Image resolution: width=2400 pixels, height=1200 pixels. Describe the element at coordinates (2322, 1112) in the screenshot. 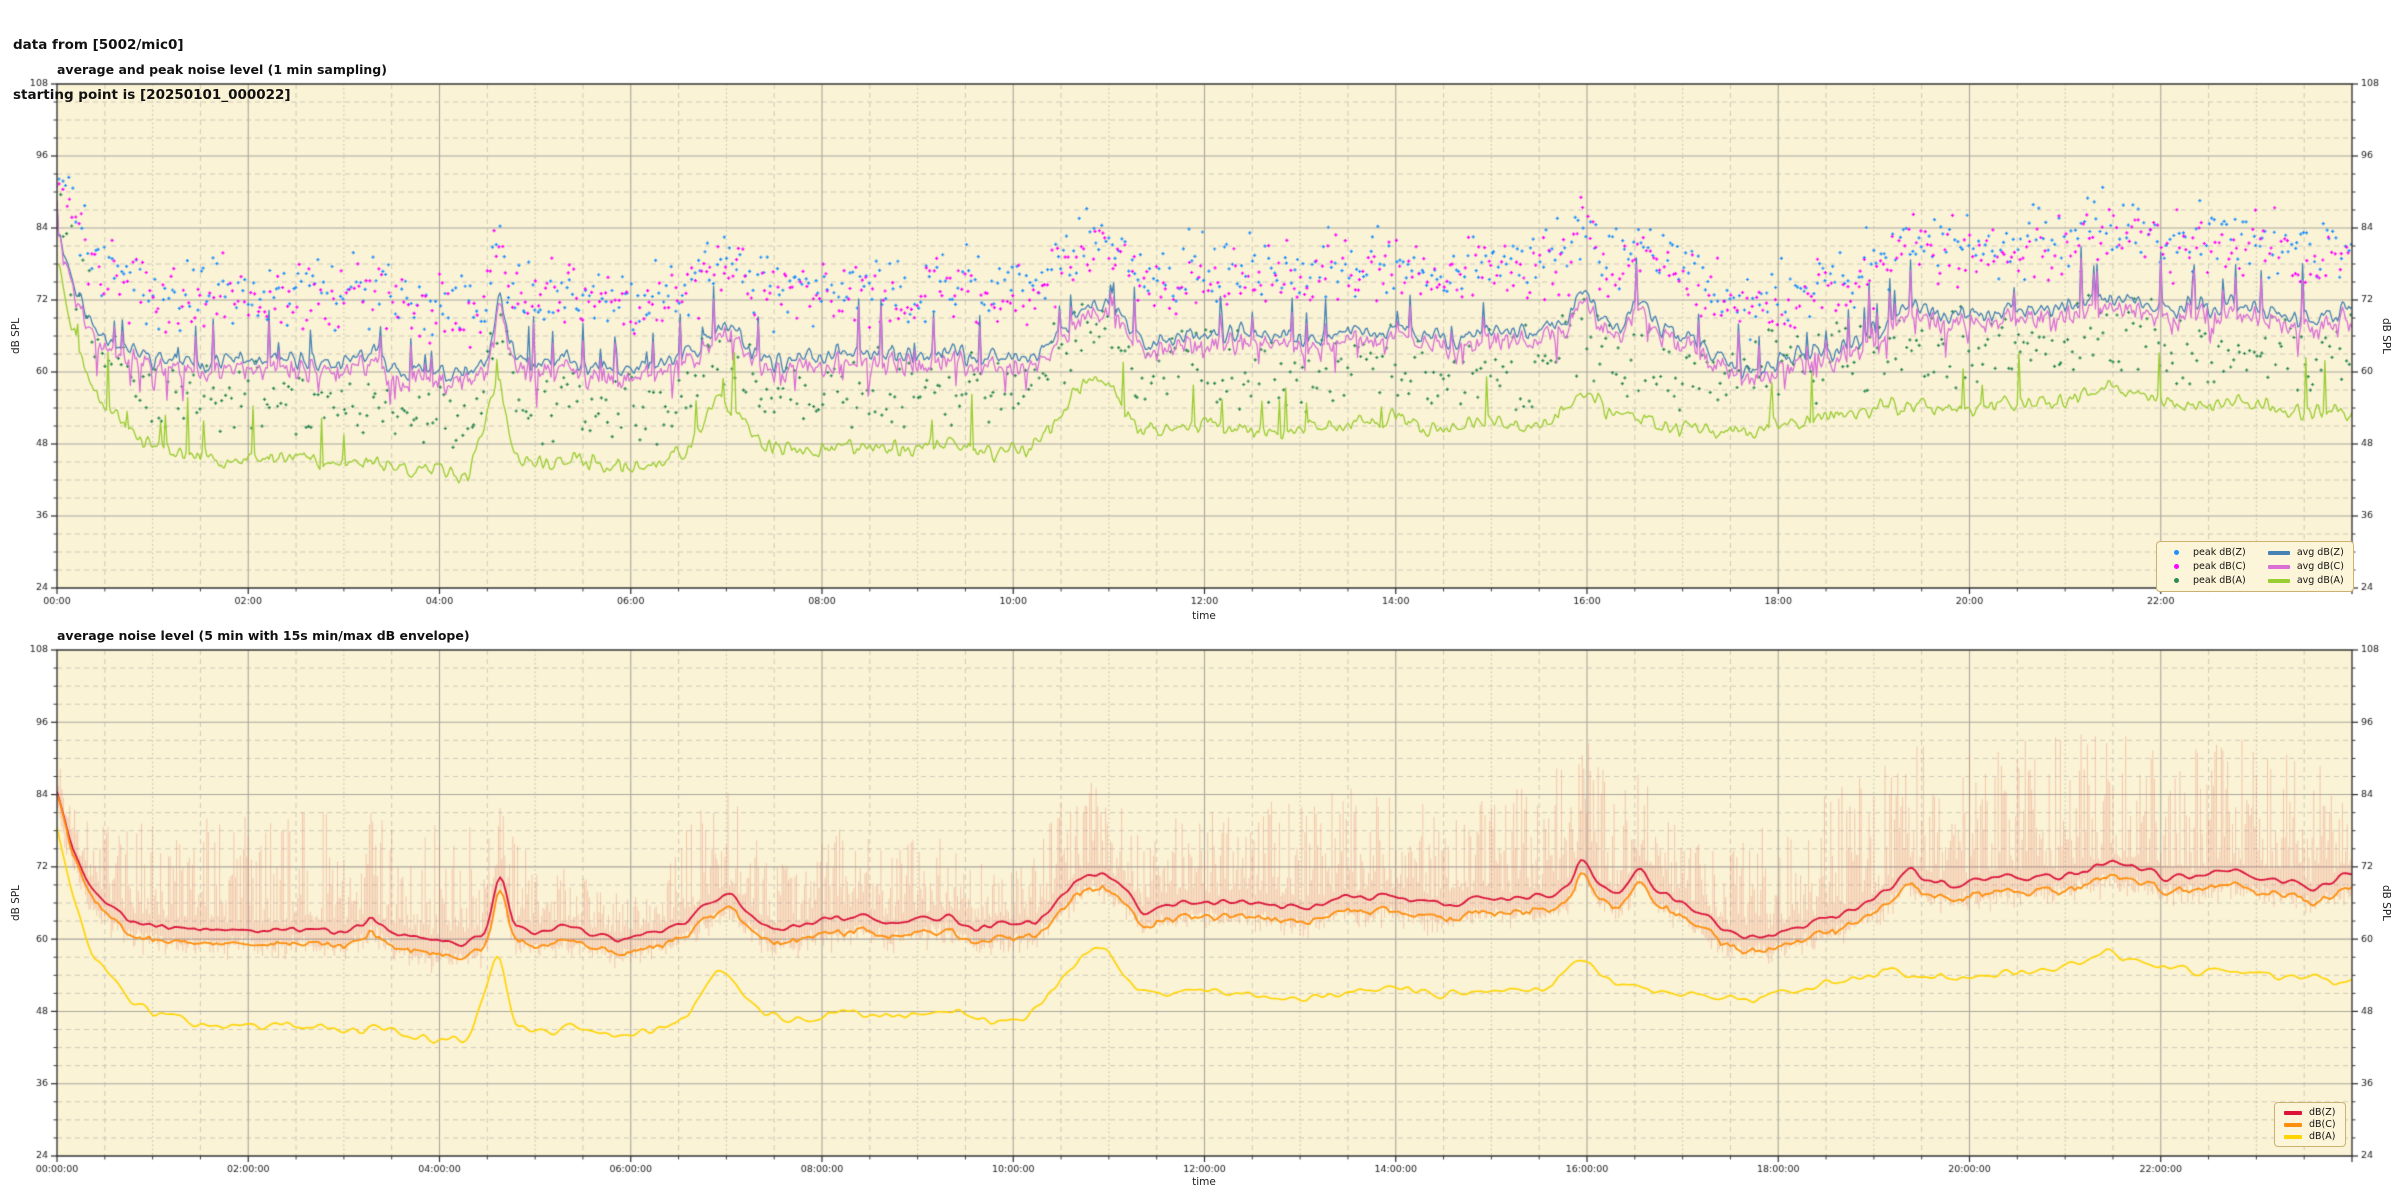

I see `legend-label: dB(Z)` at that location.